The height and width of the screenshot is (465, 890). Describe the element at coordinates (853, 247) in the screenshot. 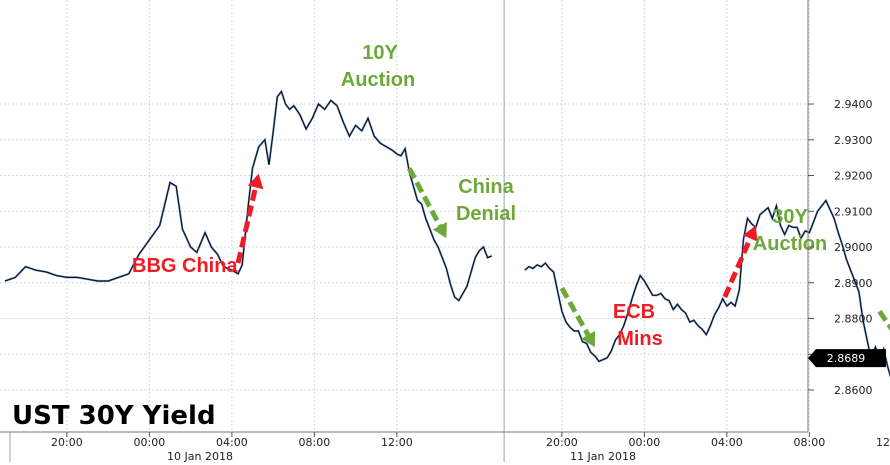

I see `y-tick-label-4: 2.9000` at that location.